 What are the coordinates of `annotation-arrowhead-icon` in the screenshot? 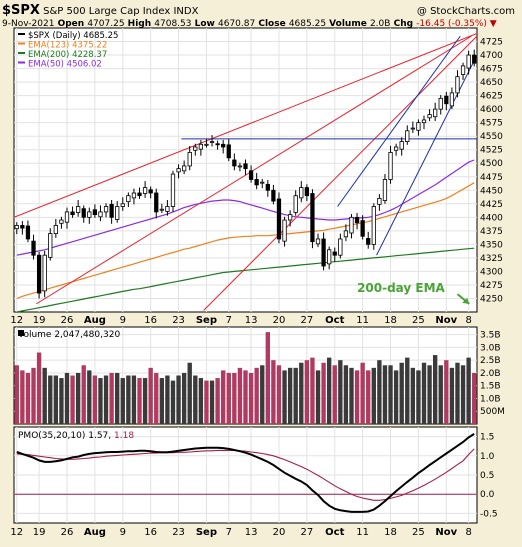 It's located at (466, 300).